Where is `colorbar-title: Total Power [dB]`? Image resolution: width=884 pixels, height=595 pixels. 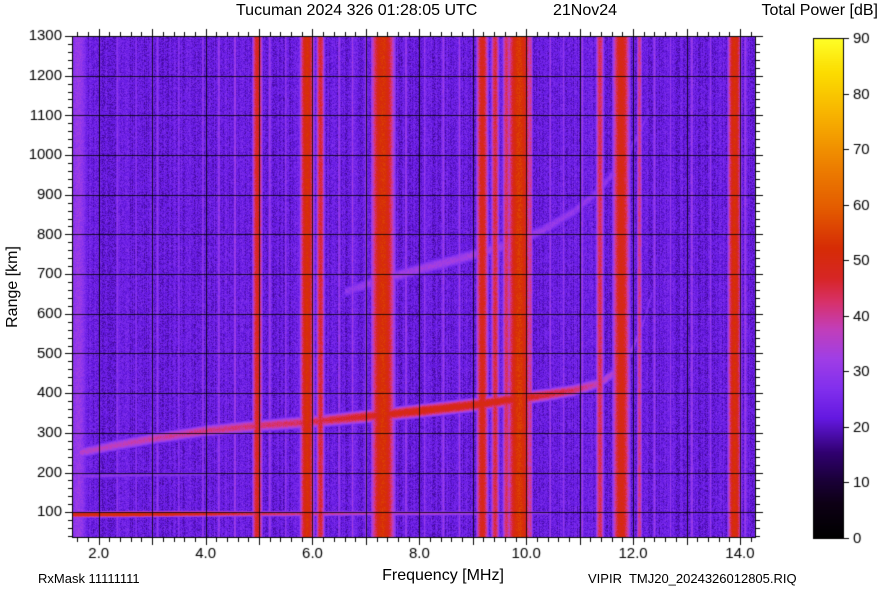 colorbar-title: Total Power [dB] is located at coordinates (820, 10).